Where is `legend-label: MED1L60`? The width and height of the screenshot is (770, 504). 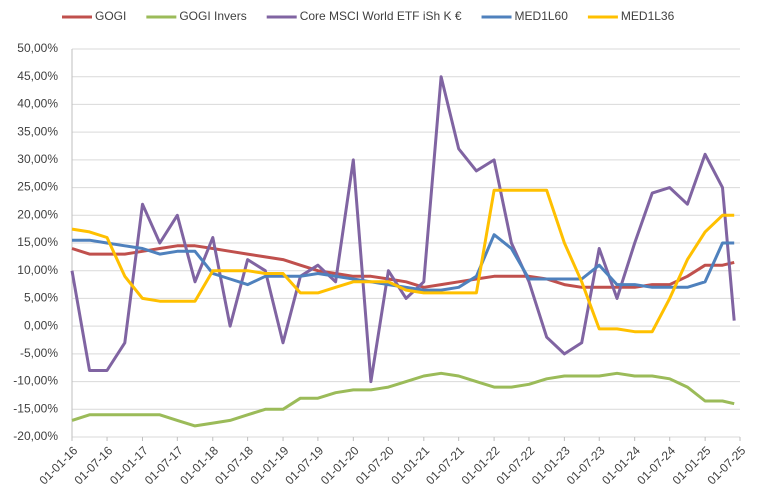 legend-label: MED1L60 is located at coordinates (542, 16).